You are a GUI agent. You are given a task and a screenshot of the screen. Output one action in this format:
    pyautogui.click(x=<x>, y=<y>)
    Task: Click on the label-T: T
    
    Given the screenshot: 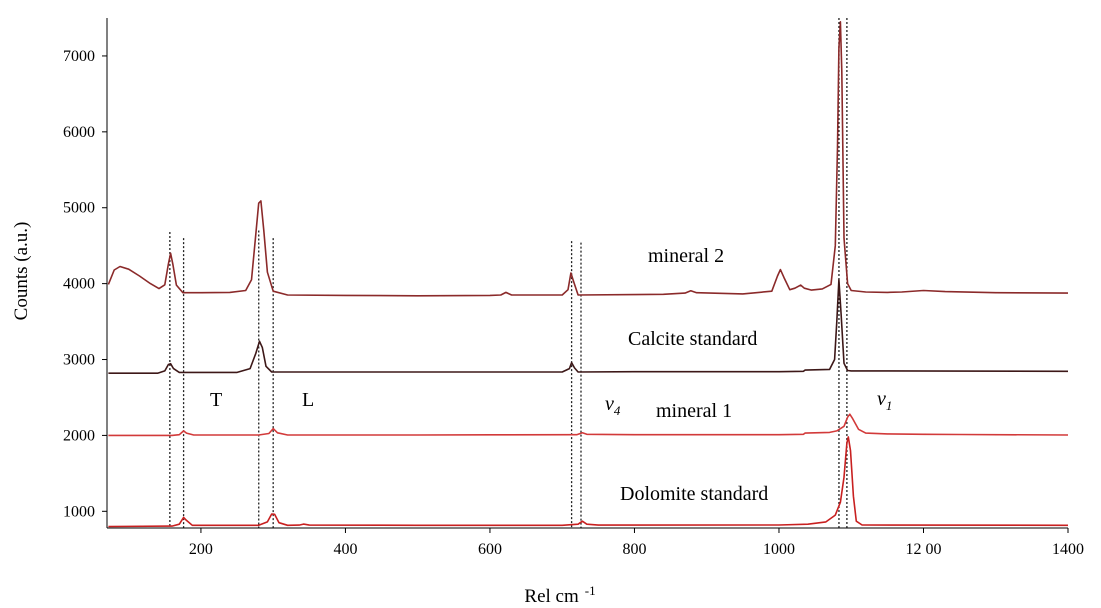 What is the action you would take?
    pyautogui.click(x=216, y=400)
    